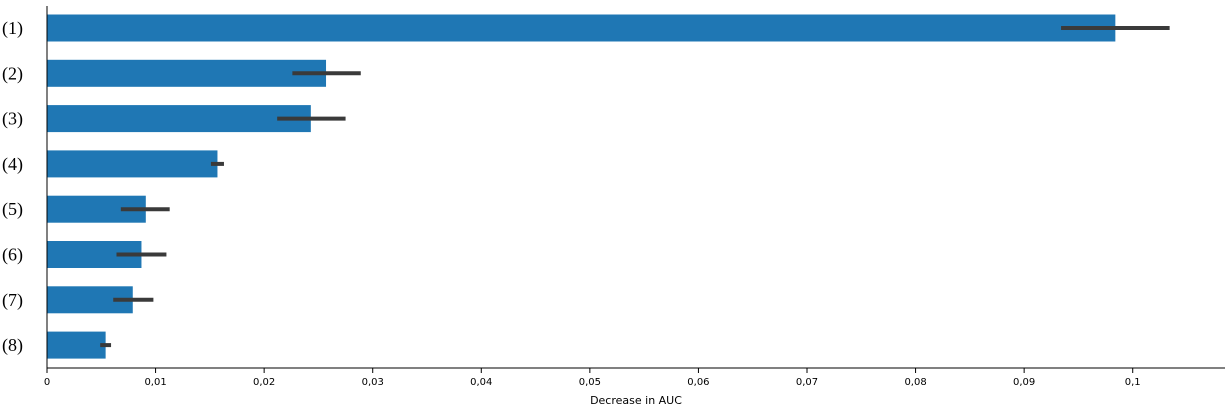 This screenshot has height=408, width=1232. I want to click on x-tick-label-10: 0,1, so click(1133, 382).